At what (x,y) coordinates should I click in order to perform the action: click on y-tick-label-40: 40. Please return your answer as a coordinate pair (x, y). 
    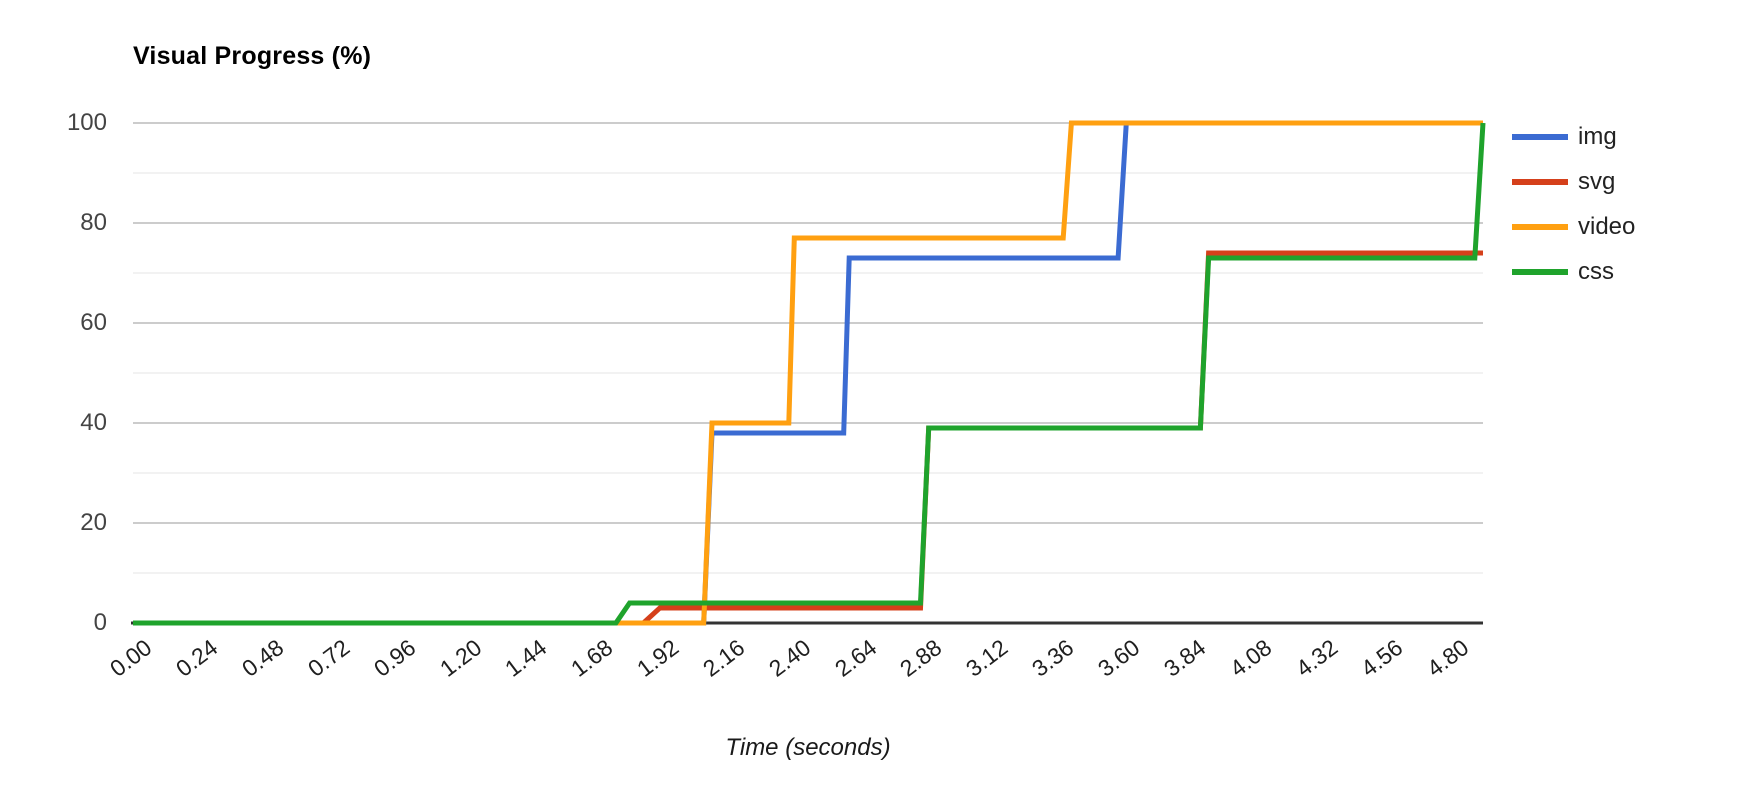
    Looking at the image, I should click on (93, 422).